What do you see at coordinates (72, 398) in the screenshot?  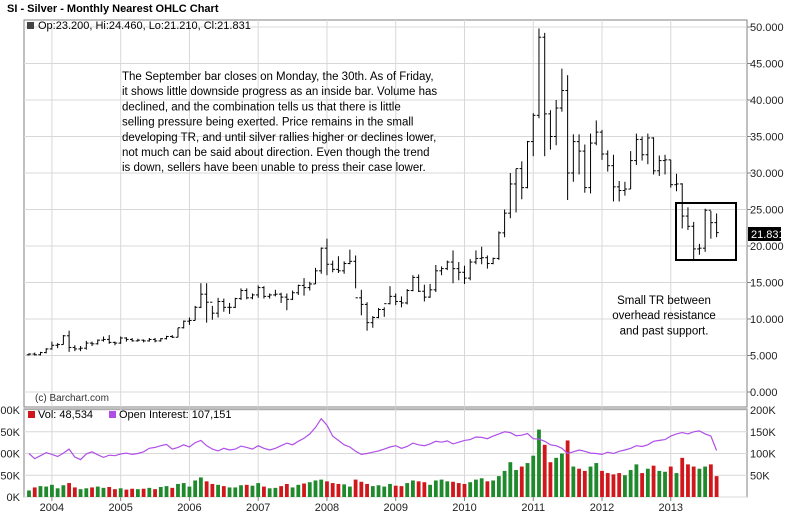 I see `credit-label: (c) Barchart.com` at bounding box center [72, 398].